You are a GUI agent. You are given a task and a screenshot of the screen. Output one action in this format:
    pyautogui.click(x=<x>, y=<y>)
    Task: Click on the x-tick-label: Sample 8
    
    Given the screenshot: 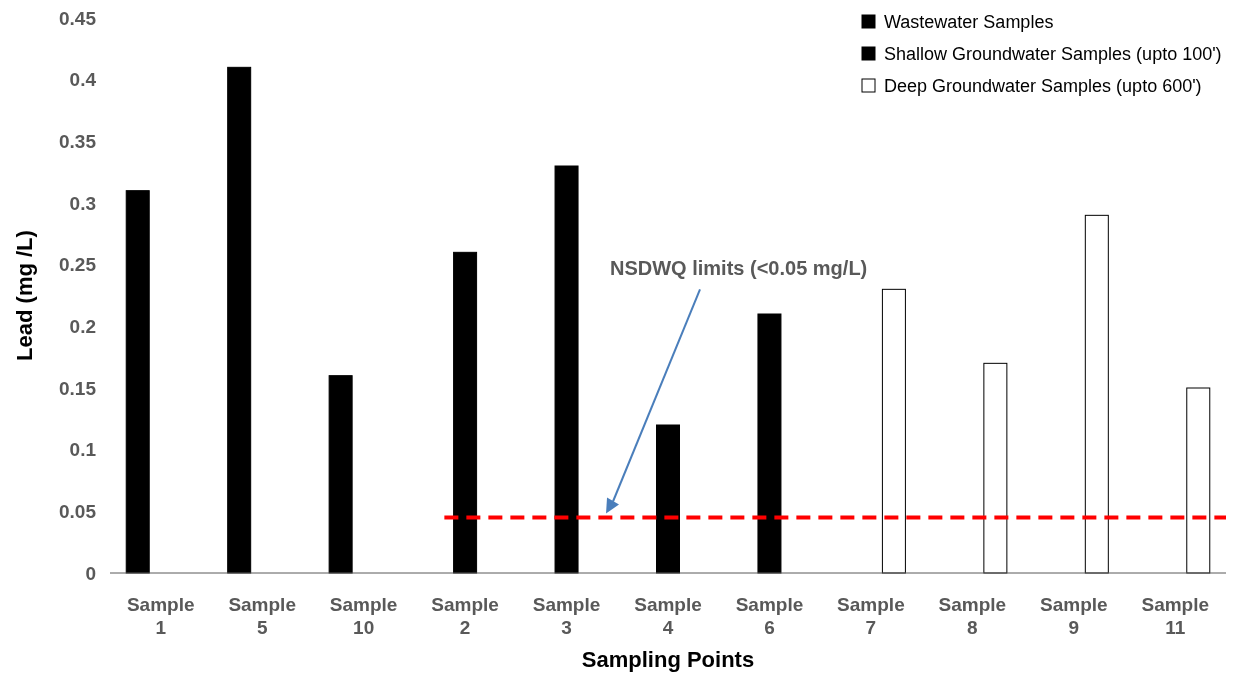 What is the action you would take?
    pyautogui.click(x=972, y=616)
    